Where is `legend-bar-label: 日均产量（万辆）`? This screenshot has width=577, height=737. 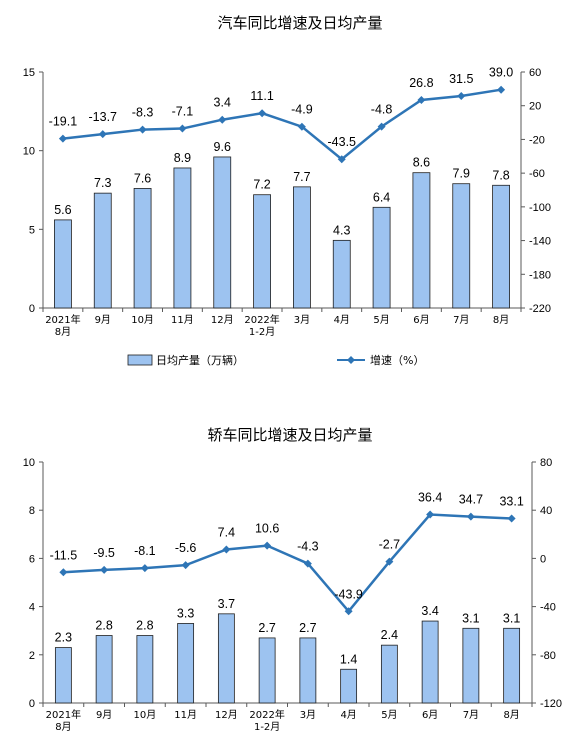
legend-bar-label: 日均产量（万辆） is located at coordinates (200, 360).